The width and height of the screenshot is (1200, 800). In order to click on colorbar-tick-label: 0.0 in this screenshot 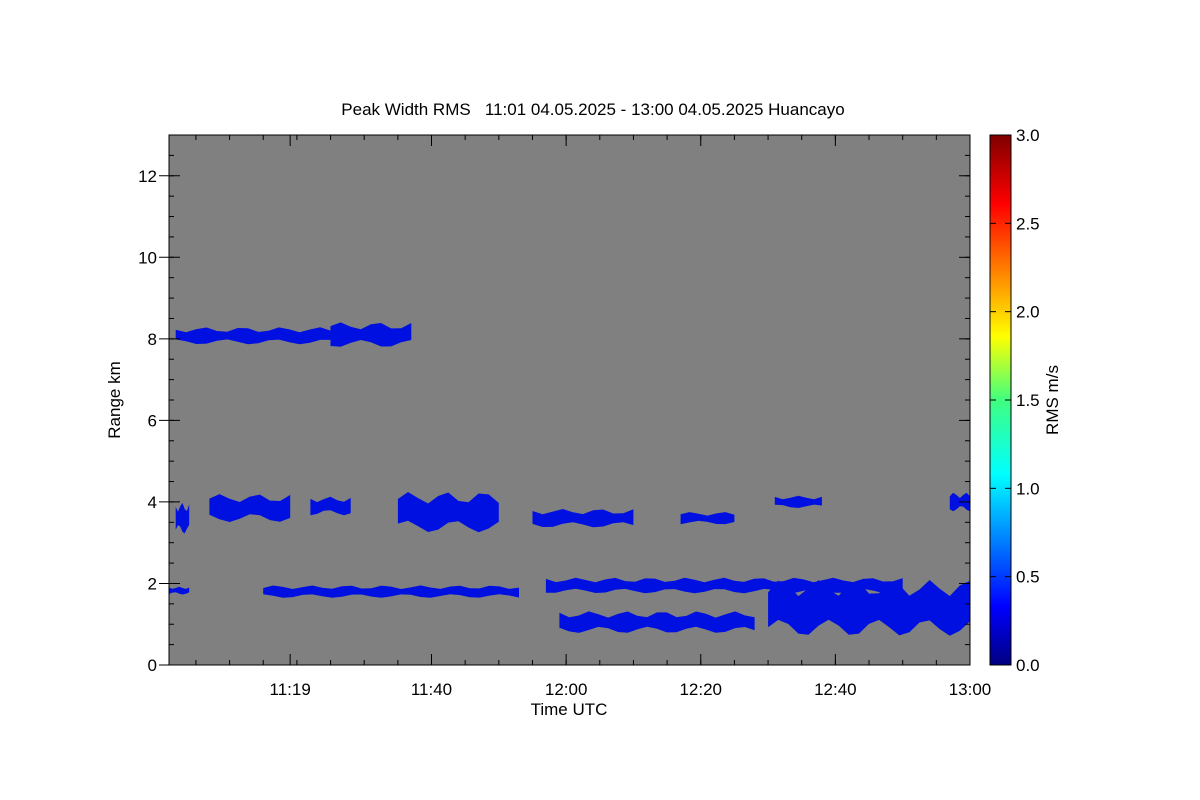, I will do `click(1028, 665)`.